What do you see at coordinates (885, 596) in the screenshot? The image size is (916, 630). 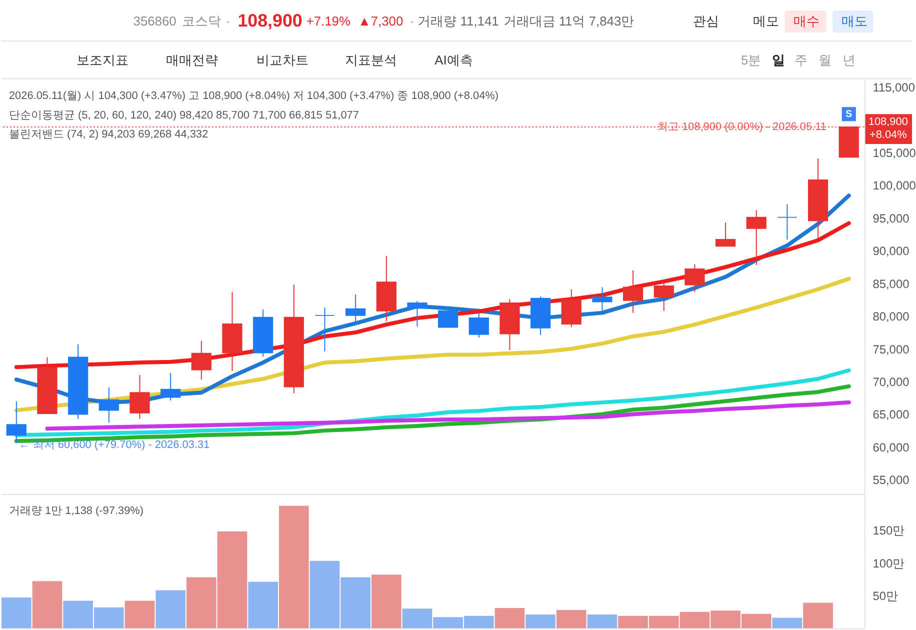 I see `y-tick-label: 50만` at bounding box center [885, 596].